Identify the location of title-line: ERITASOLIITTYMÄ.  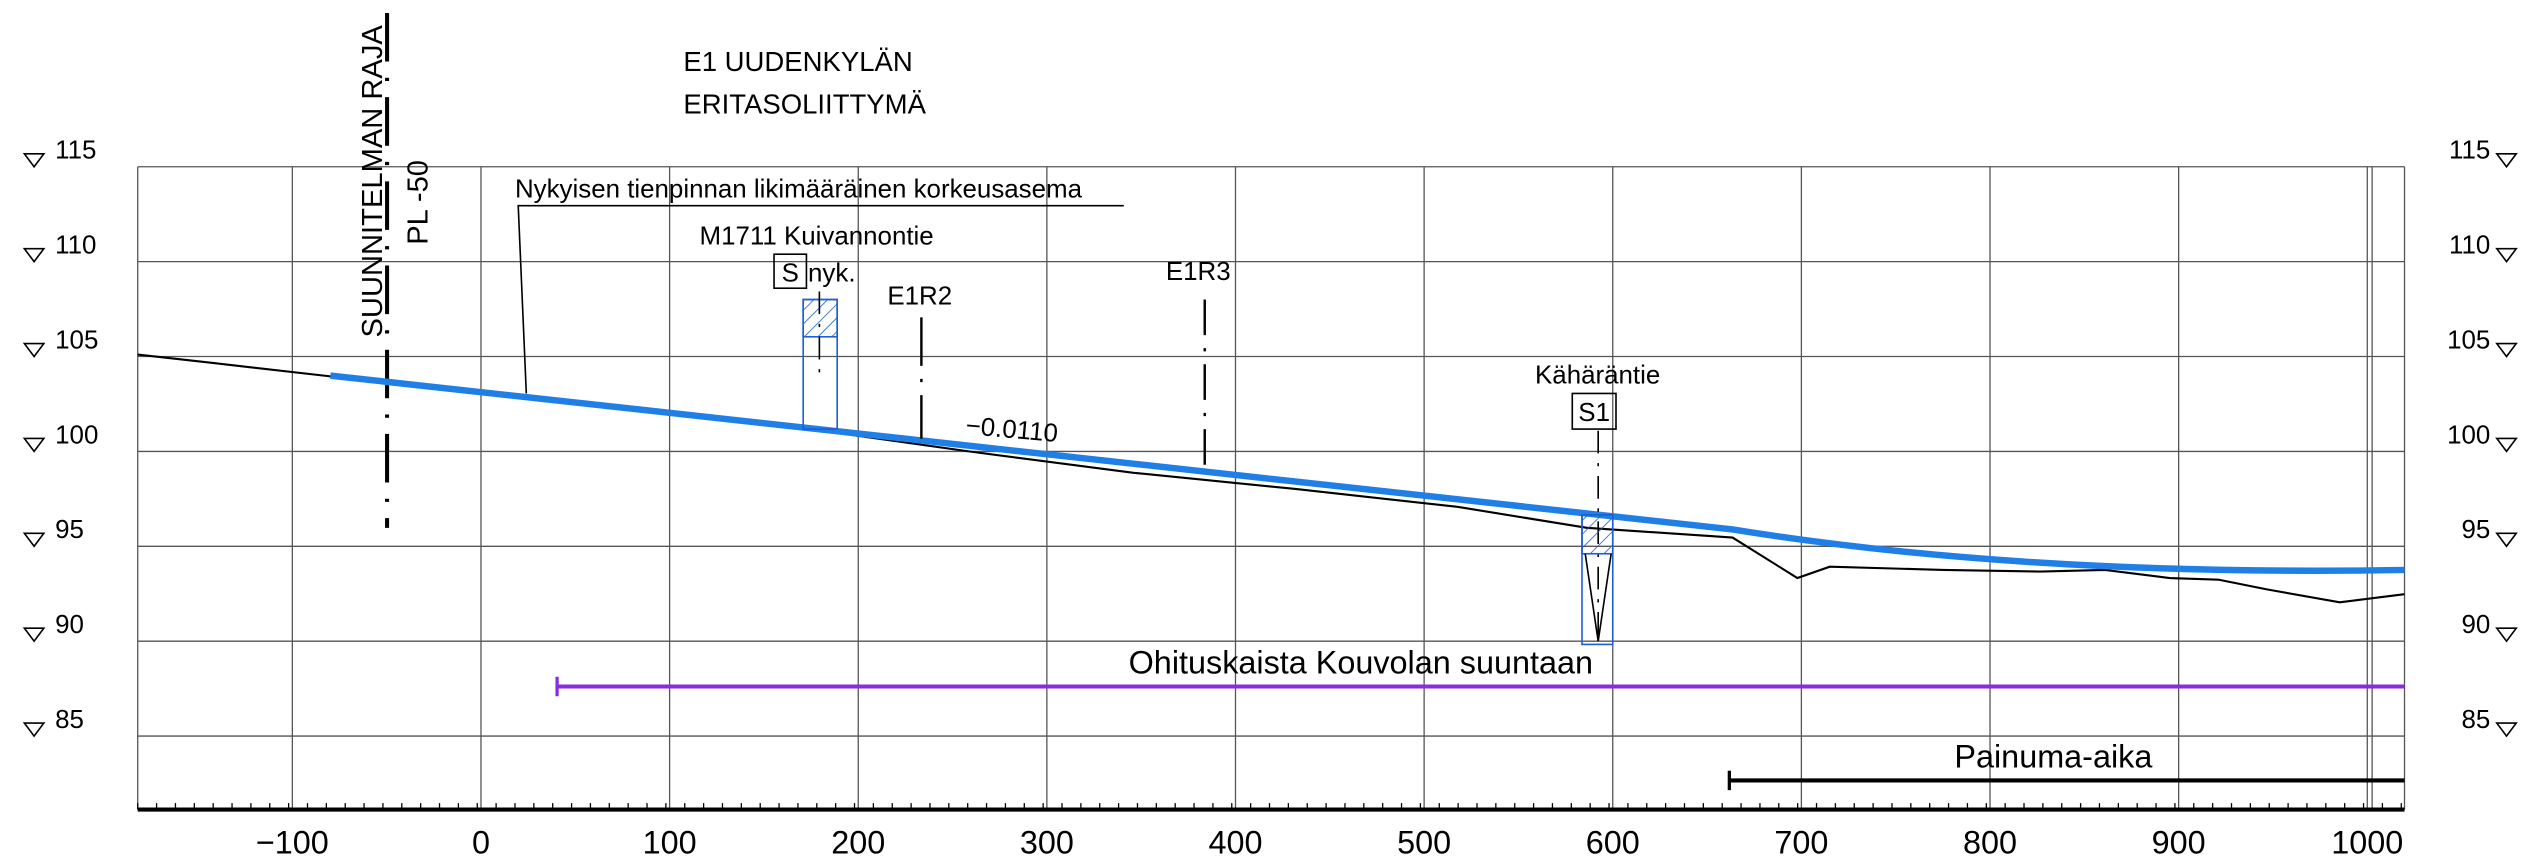
(804, 103).